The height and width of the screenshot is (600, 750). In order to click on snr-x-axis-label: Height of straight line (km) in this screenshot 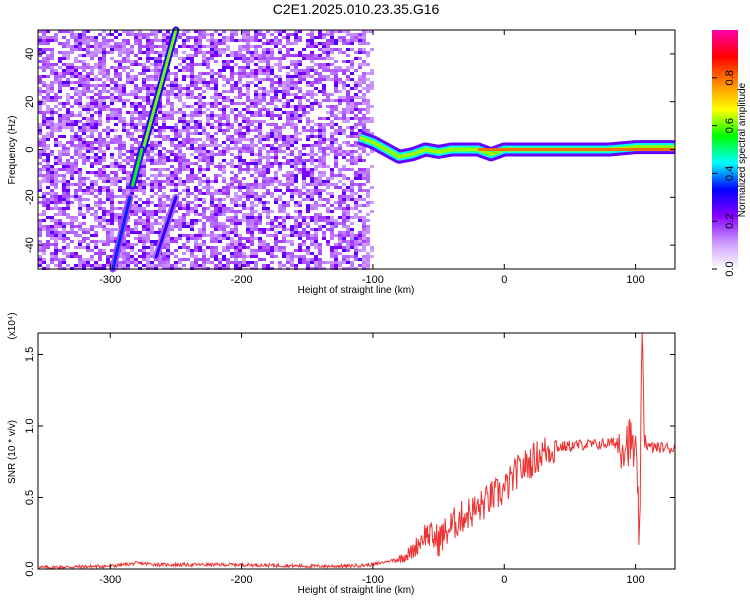, I will do `click(356, 590)`.